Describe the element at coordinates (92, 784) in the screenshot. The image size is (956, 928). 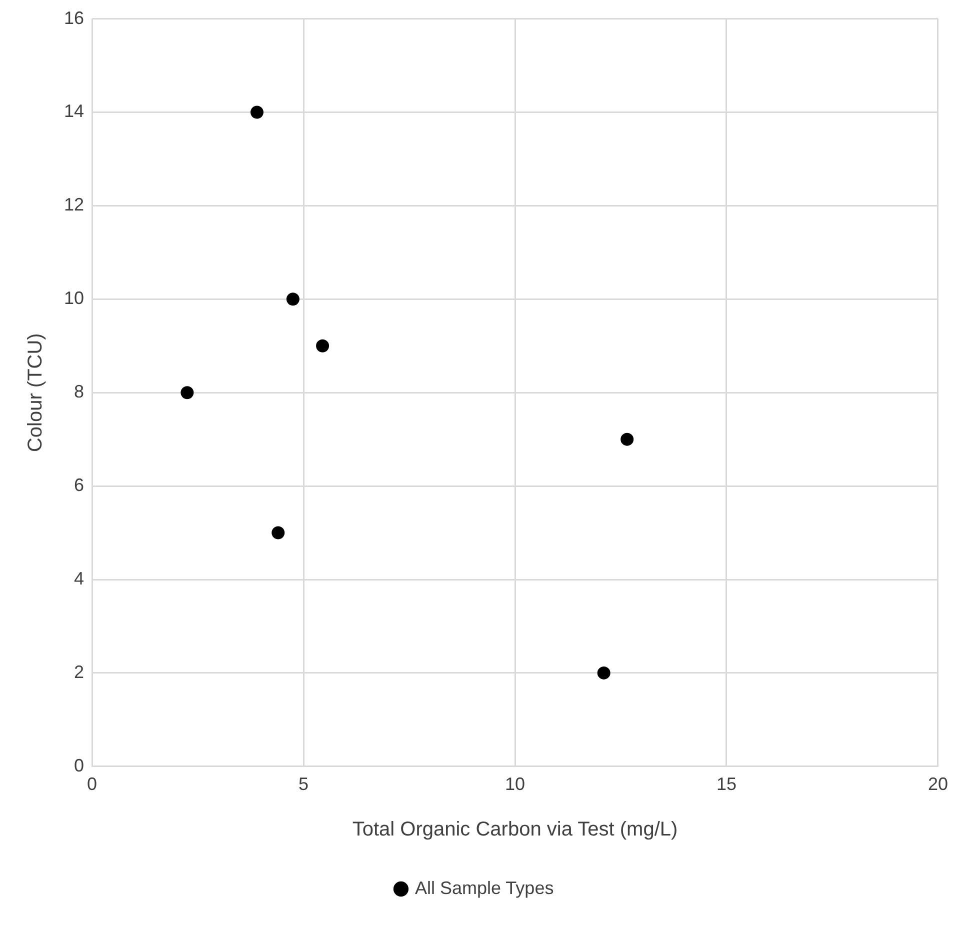
I see `x-tick-label: 0` at that location.